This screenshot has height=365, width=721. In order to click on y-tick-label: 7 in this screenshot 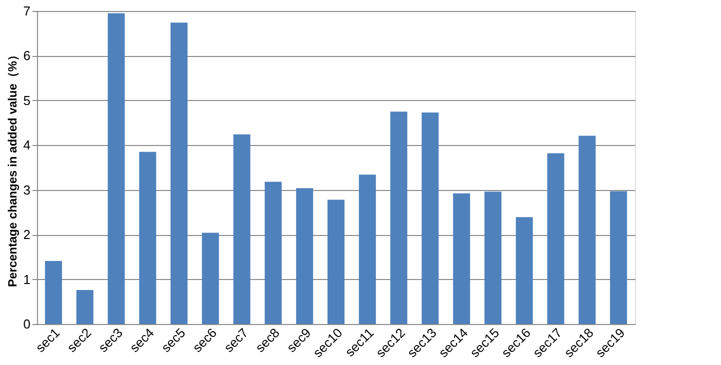, I will do `click(26, 11)`.